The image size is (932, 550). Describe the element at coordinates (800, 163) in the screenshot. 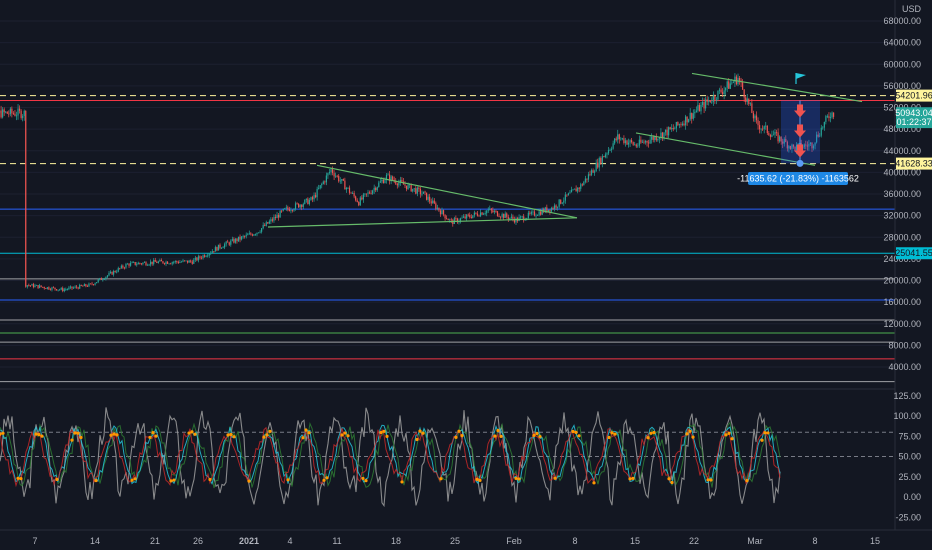

I see `measure-endpoint` at that location.